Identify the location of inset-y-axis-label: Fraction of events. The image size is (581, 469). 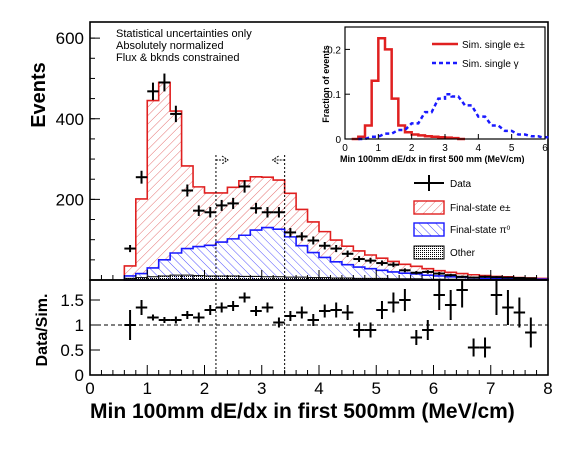
(326, 84).